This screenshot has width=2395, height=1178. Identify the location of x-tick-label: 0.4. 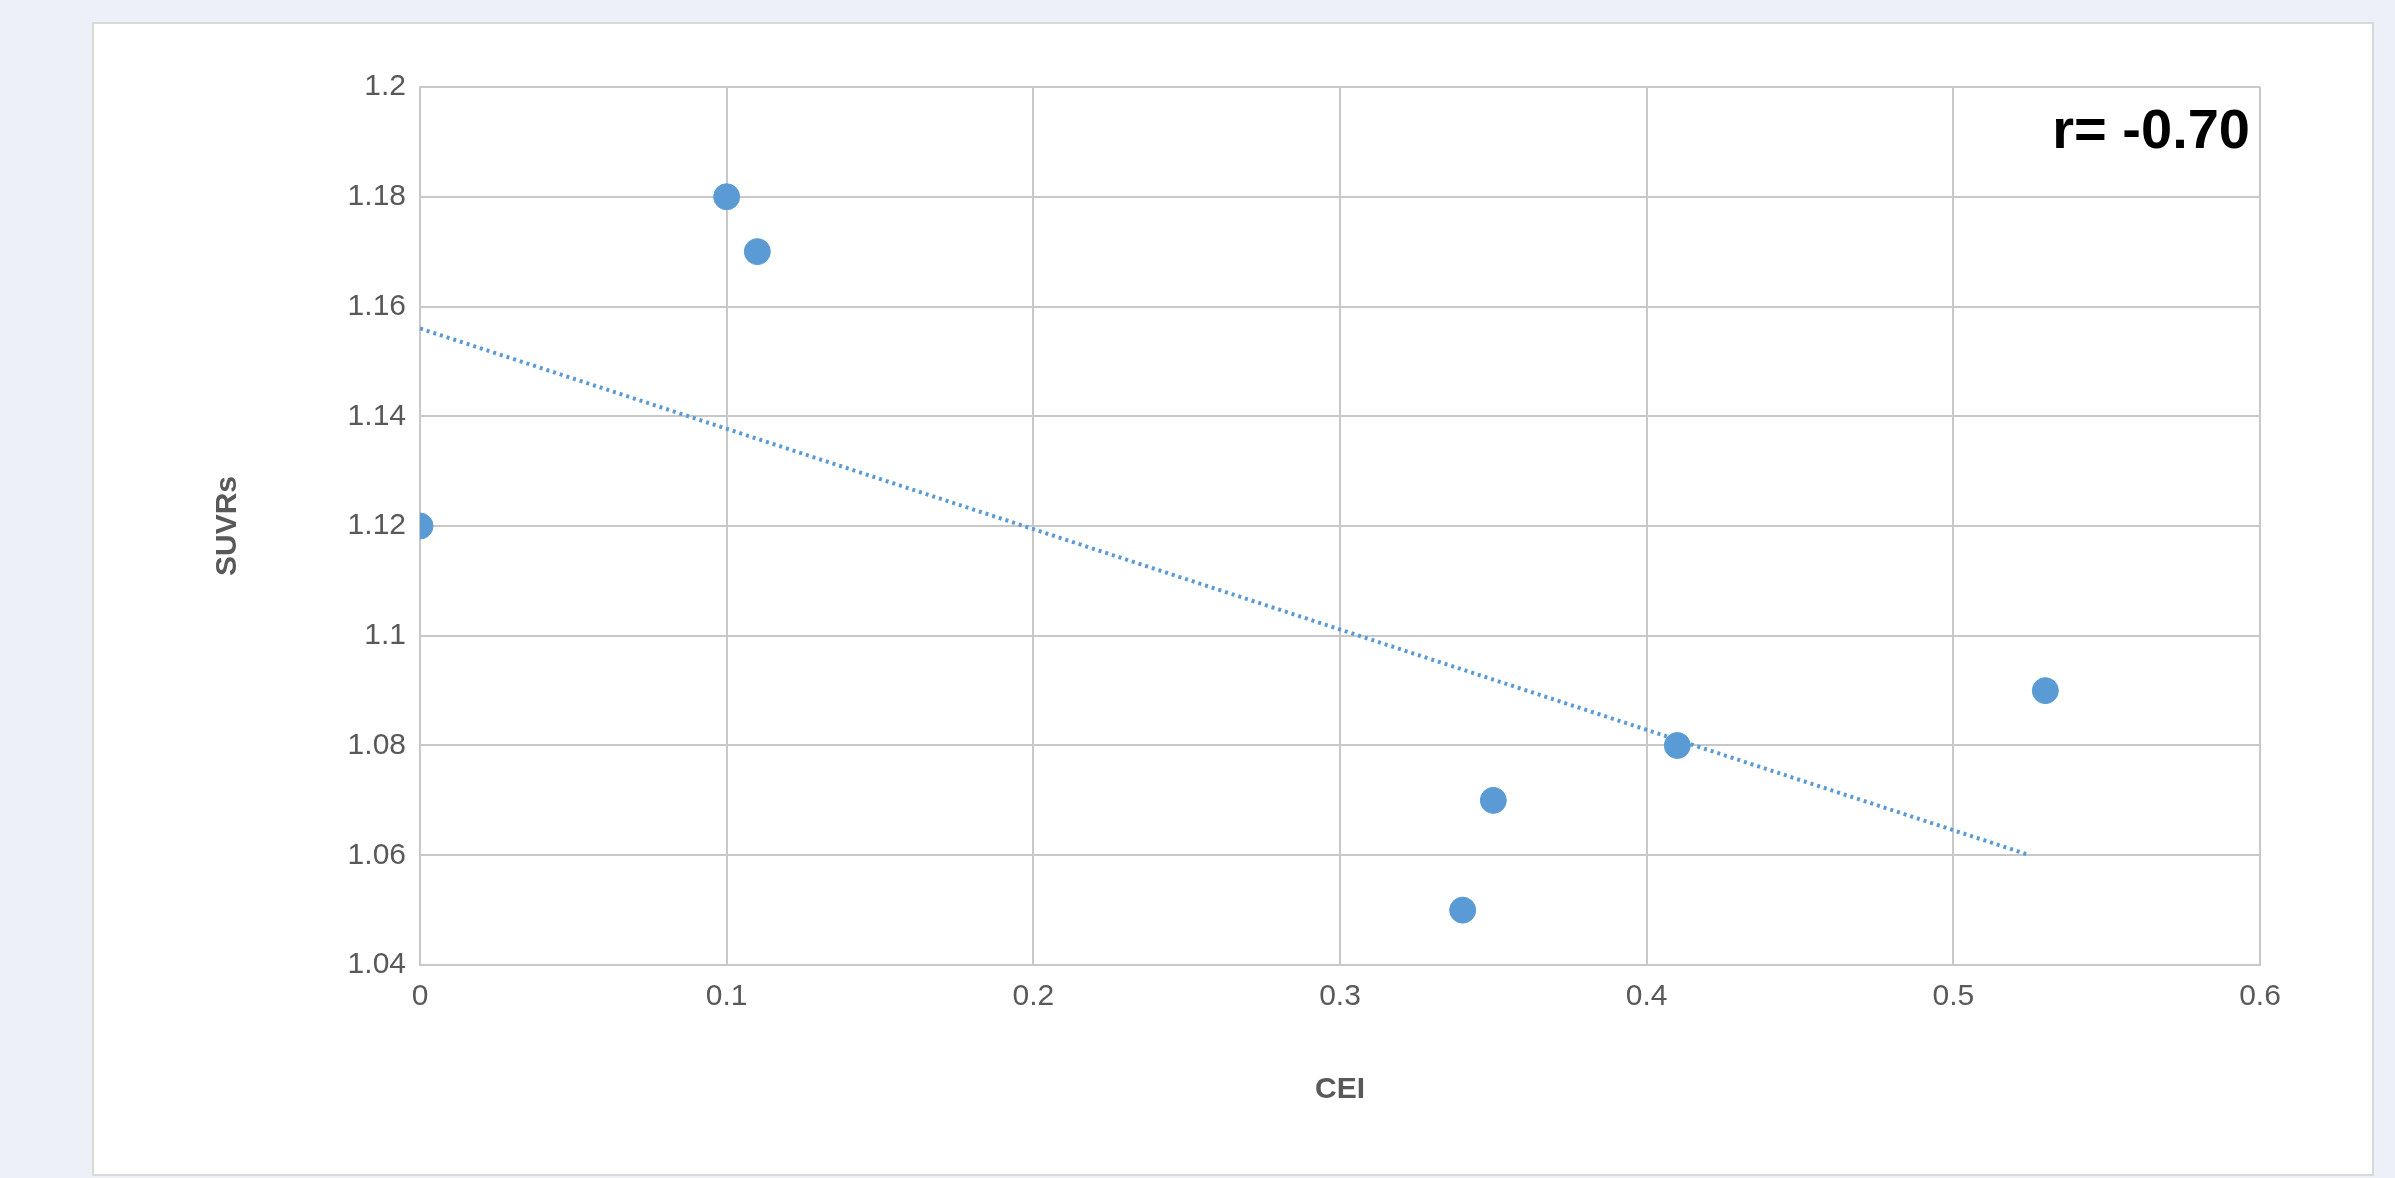
(1646, 995).